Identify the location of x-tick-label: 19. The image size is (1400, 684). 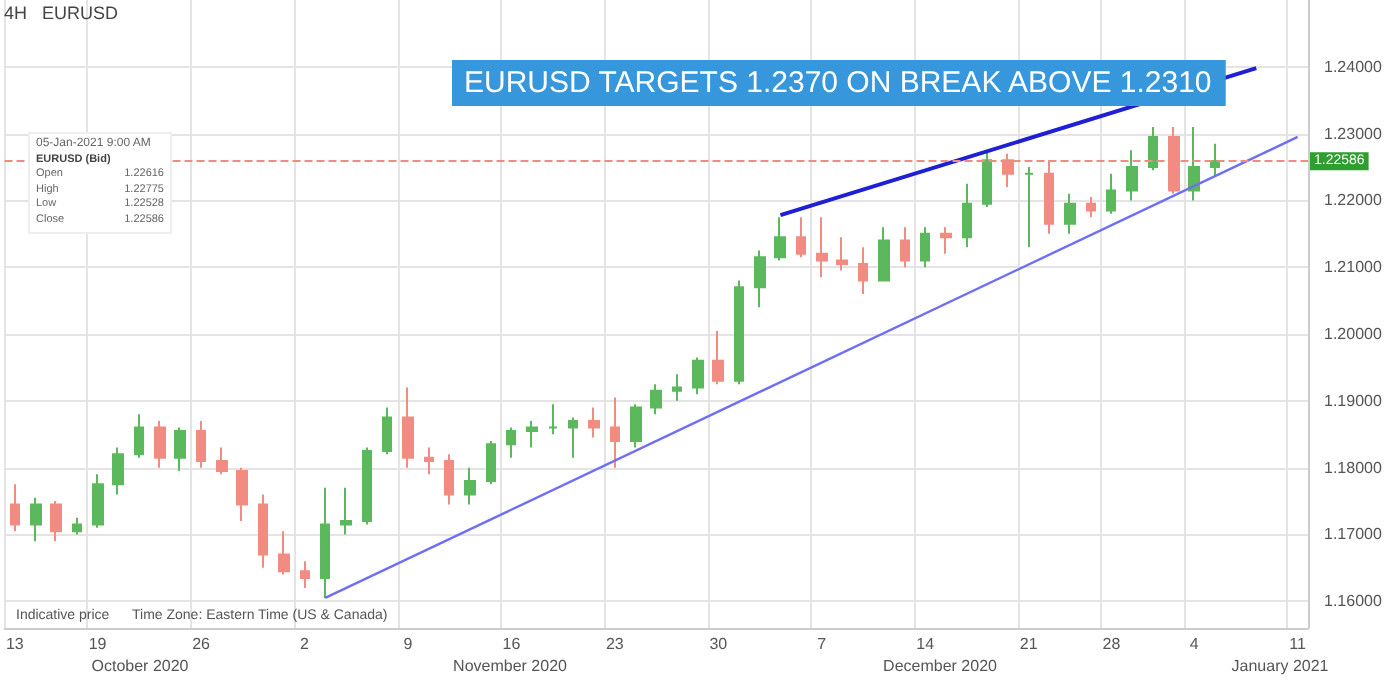
(98, 644).